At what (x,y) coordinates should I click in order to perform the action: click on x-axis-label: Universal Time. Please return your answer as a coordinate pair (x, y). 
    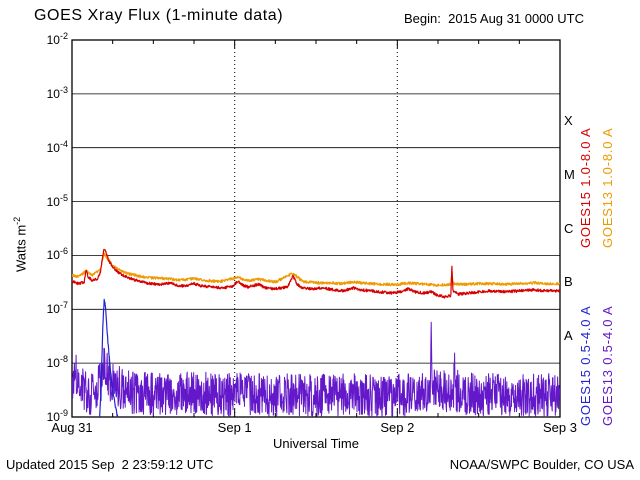
    Looking at the image, I should click on (316, 443).